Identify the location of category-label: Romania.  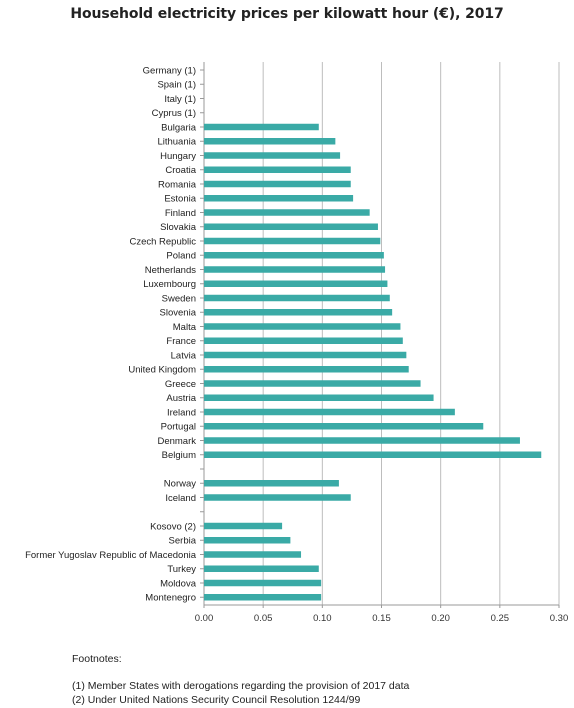
(177, 184).